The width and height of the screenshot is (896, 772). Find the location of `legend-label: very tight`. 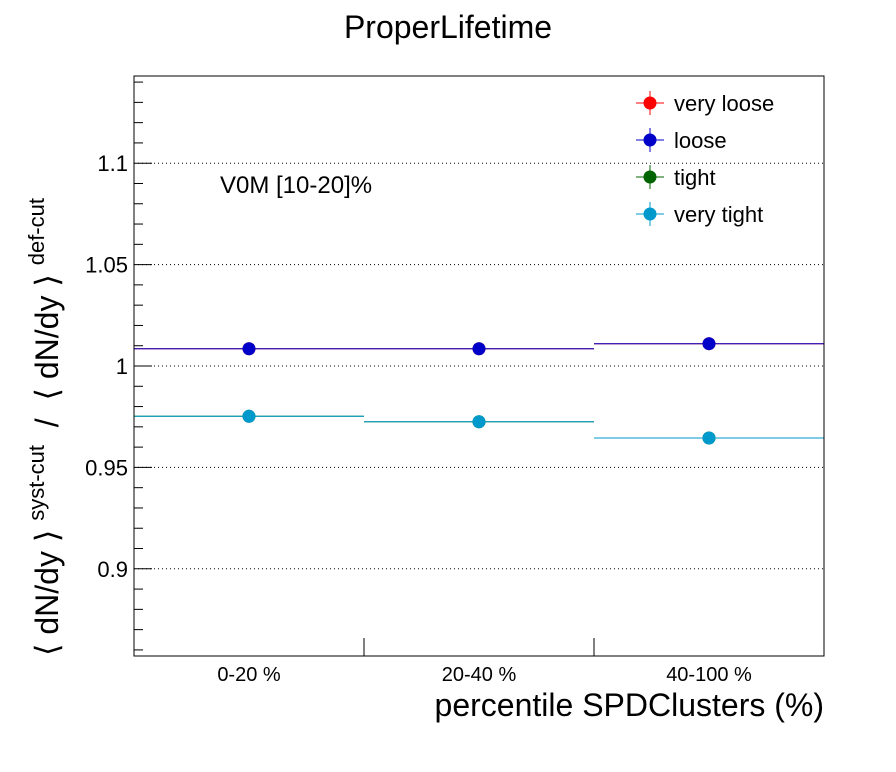

legend-label: very tight is located at coordinates (718, 214).